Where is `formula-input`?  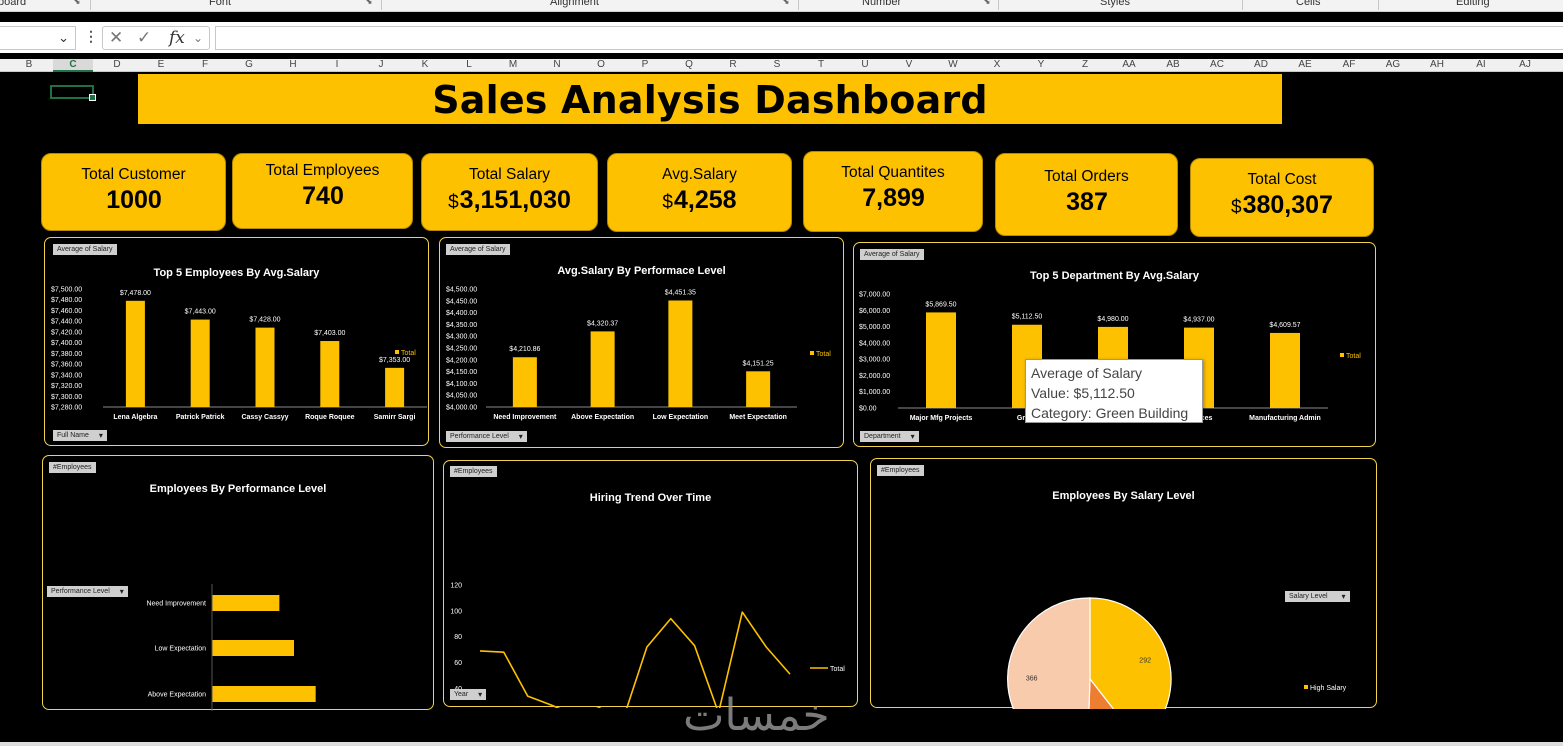 formula-input is located at coordinates (889, 38).